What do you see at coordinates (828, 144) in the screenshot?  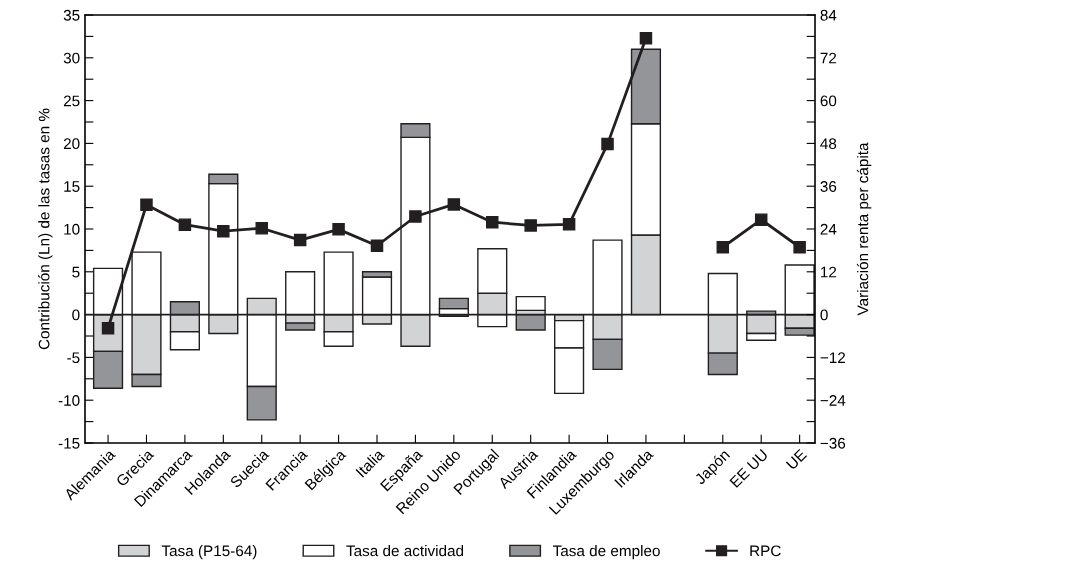 I see `y2-tick-label: 48` at bounding box center [828, 144].